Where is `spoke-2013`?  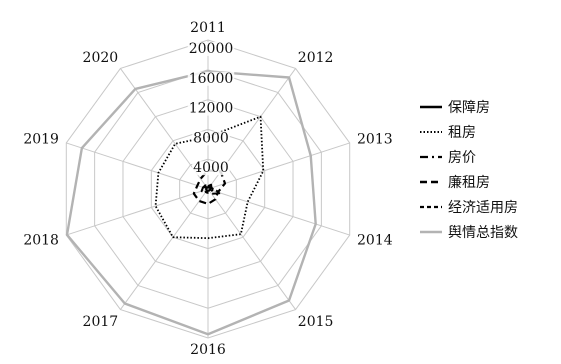 spoke-2013 is located at coordinates (278, 166).